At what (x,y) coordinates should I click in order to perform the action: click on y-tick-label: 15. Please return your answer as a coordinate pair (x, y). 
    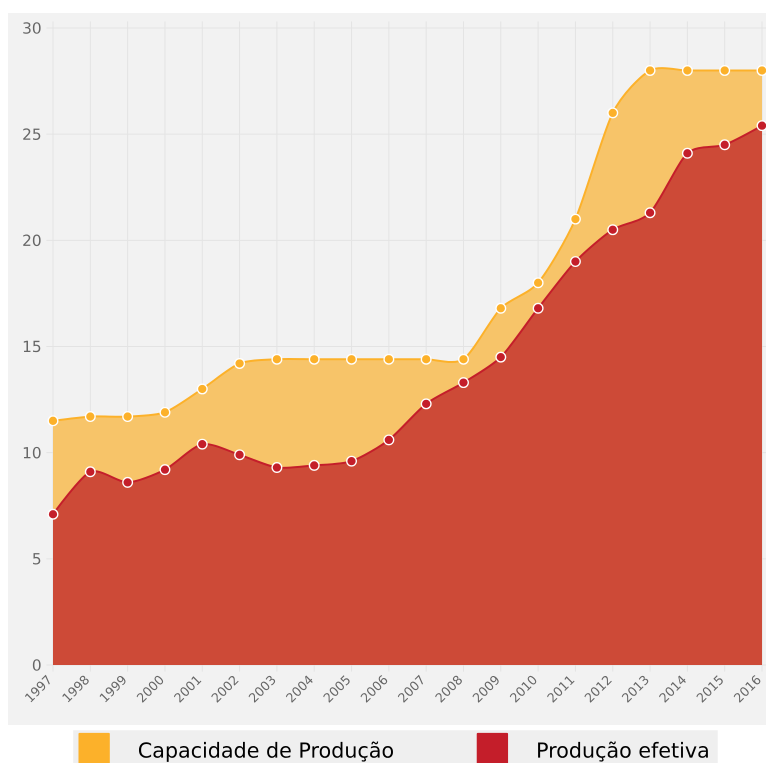
    Looking at the image, I should click on (32, 346).